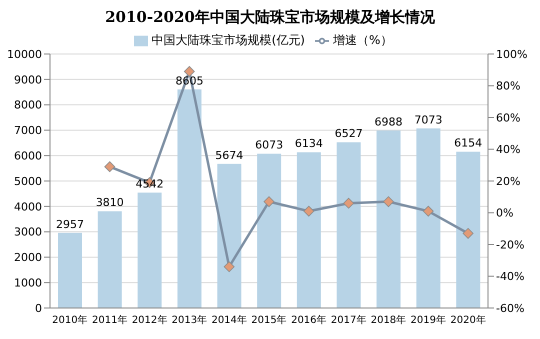 This screenshot has width=540, height=339. Describe the element at coordinates (110, 203) in the screenshot. I see `data-label: 3810` at that location.